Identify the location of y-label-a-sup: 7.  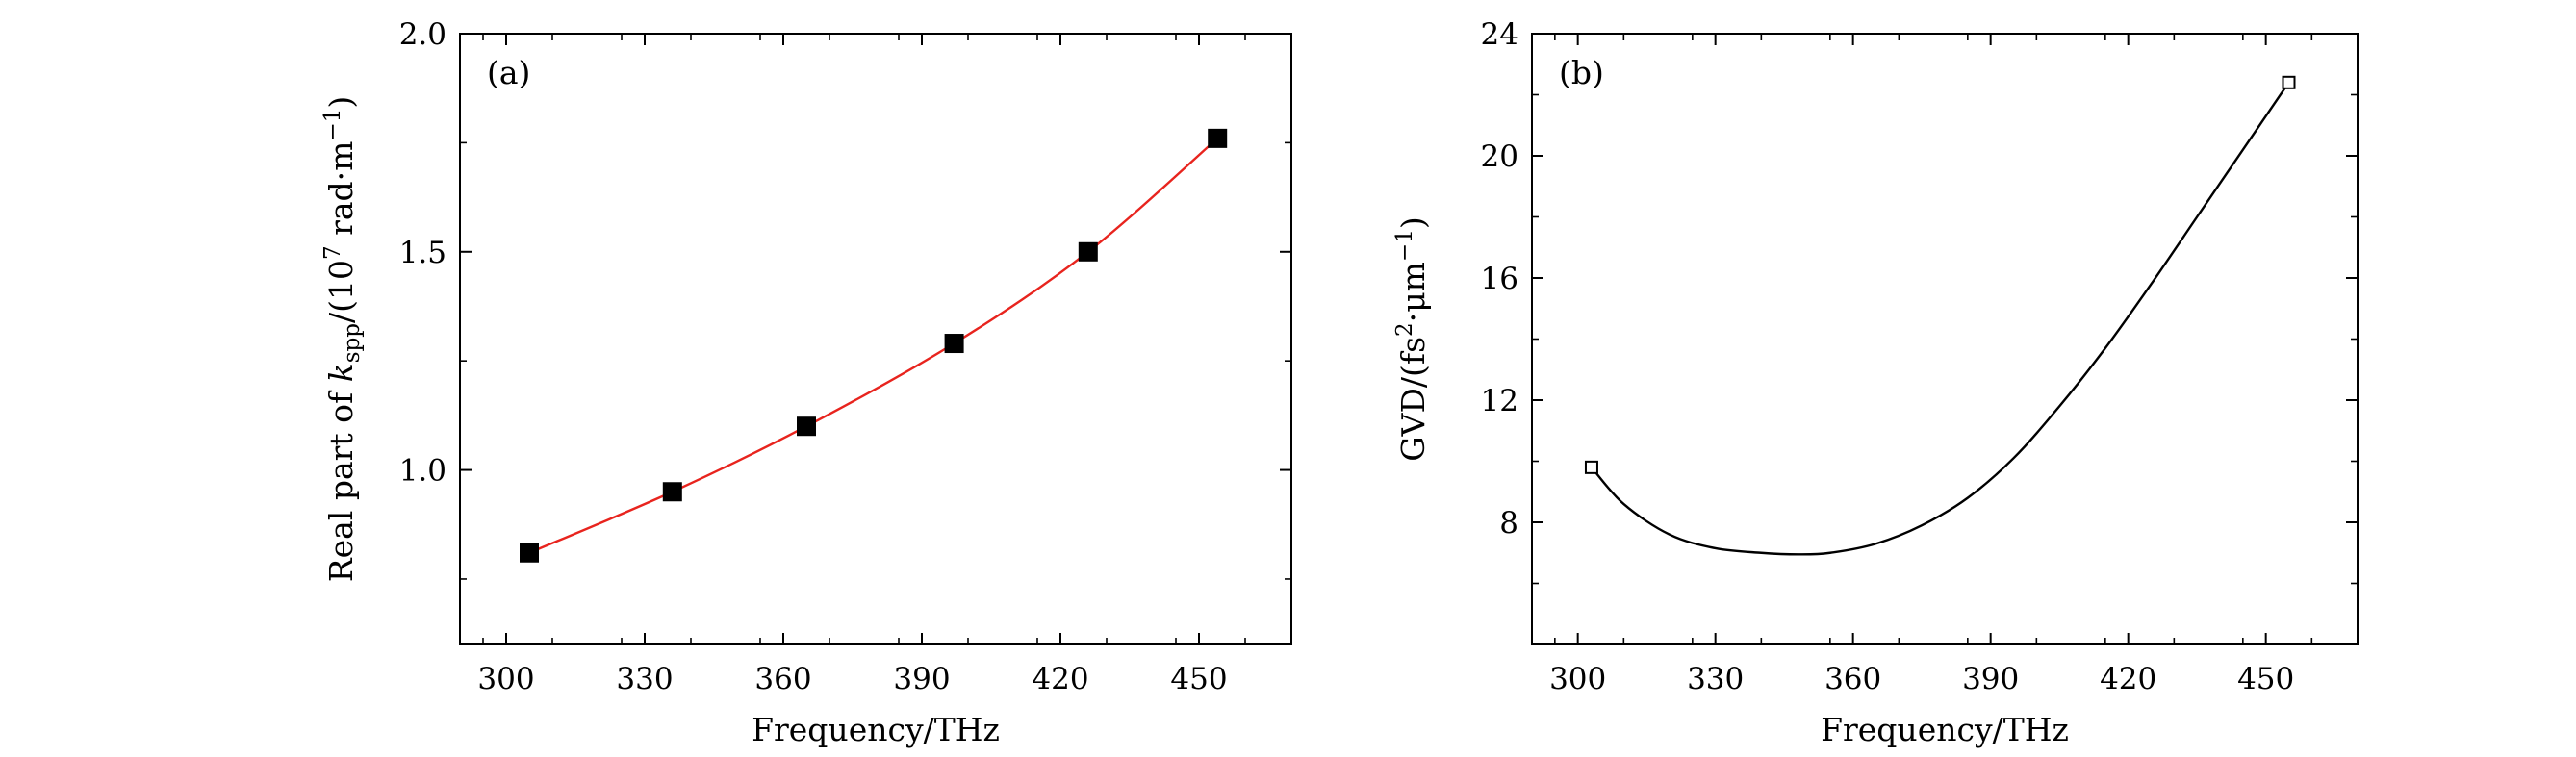
(332, 252).